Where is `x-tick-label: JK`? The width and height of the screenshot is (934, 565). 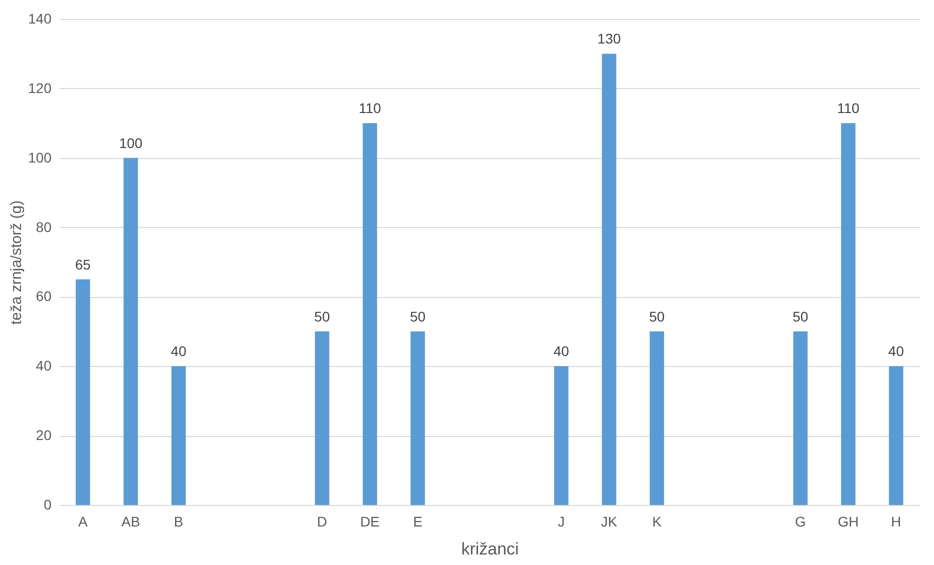 x-tick-label: JK is located at coordinates (609, 522).